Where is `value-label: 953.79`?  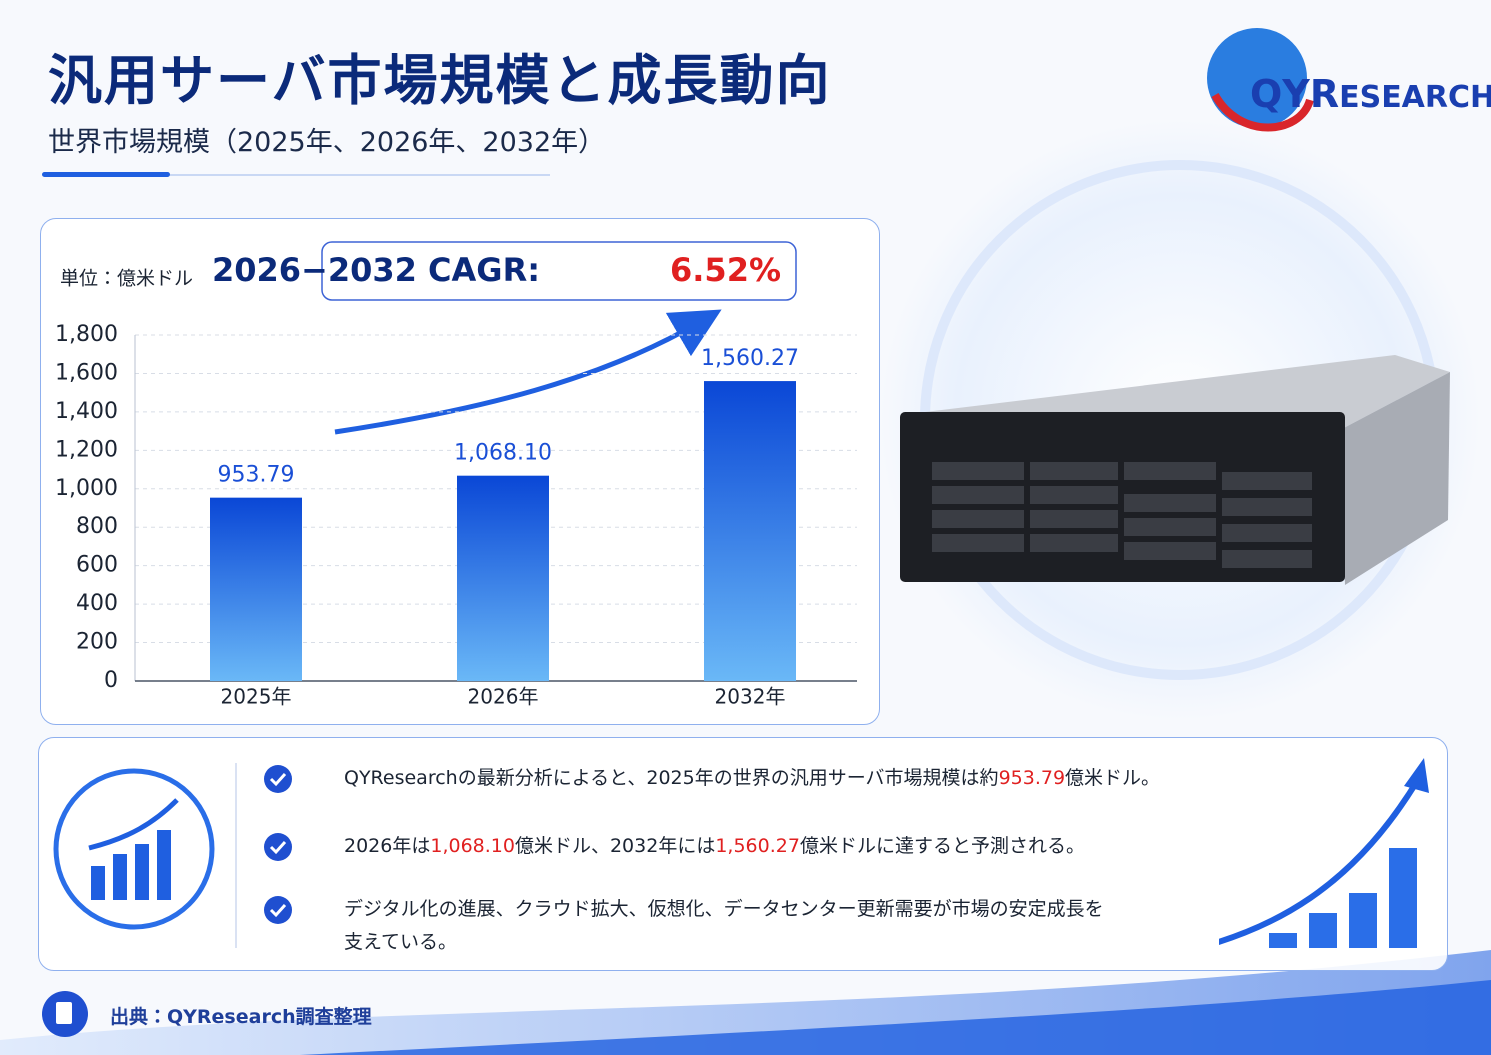 value-label: 953.79 is located at coordinates (256, 475).